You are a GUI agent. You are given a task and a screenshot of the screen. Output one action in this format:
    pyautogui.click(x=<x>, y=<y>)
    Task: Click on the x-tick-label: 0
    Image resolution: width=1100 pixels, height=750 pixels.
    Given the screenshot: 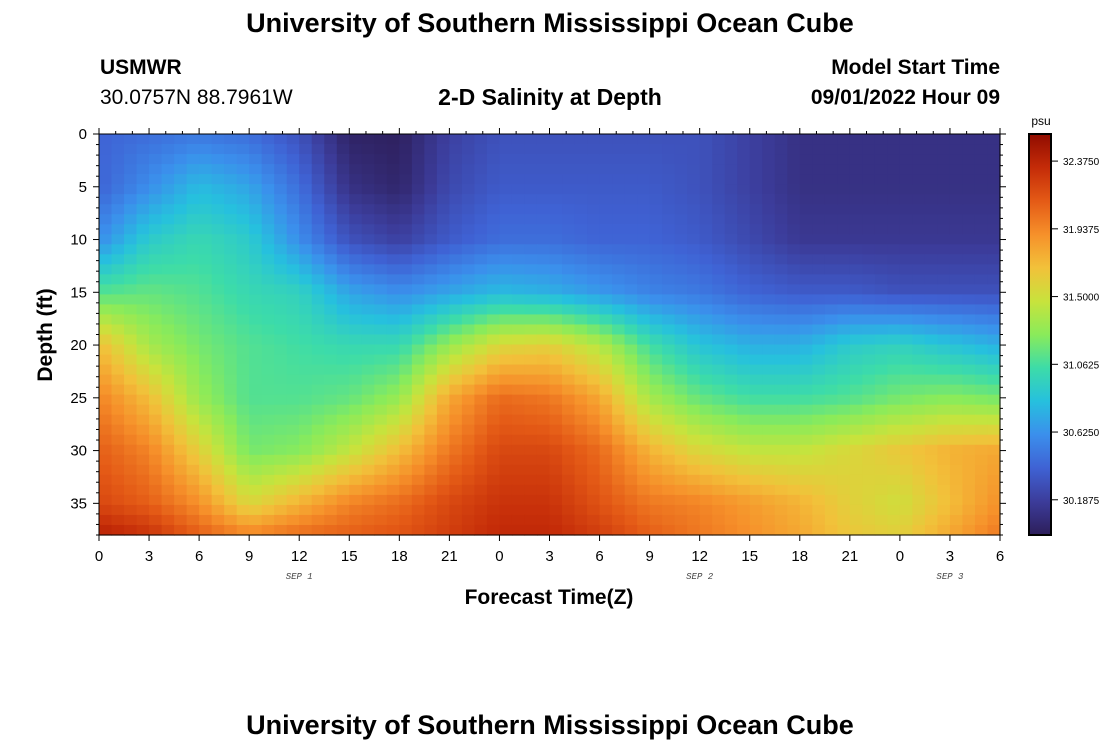 What is the action you would take?
    pyautogui.click(x=900, y=556)
    